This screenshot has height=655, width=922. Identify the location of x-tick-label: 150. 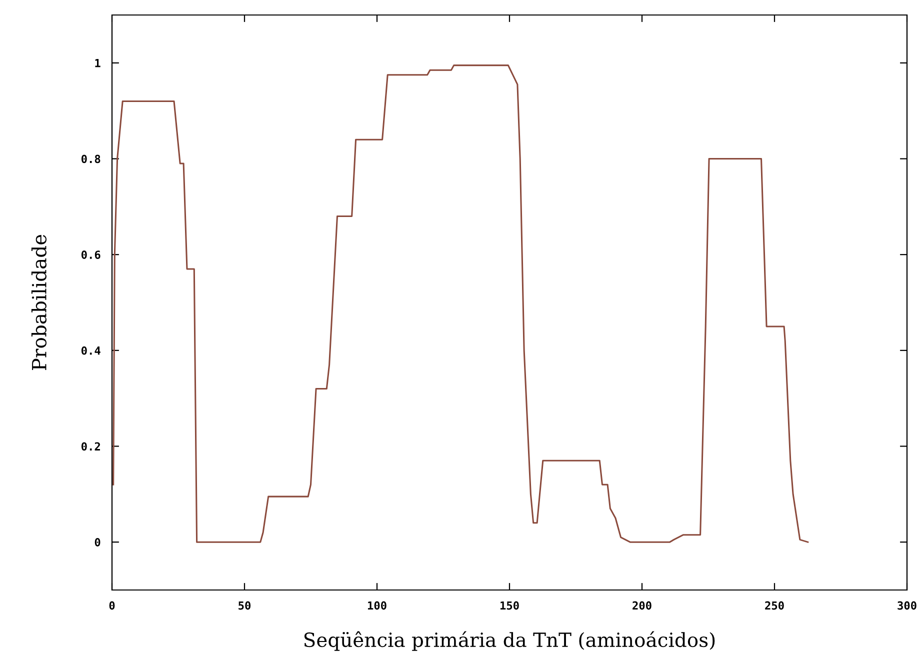
(509, 605).